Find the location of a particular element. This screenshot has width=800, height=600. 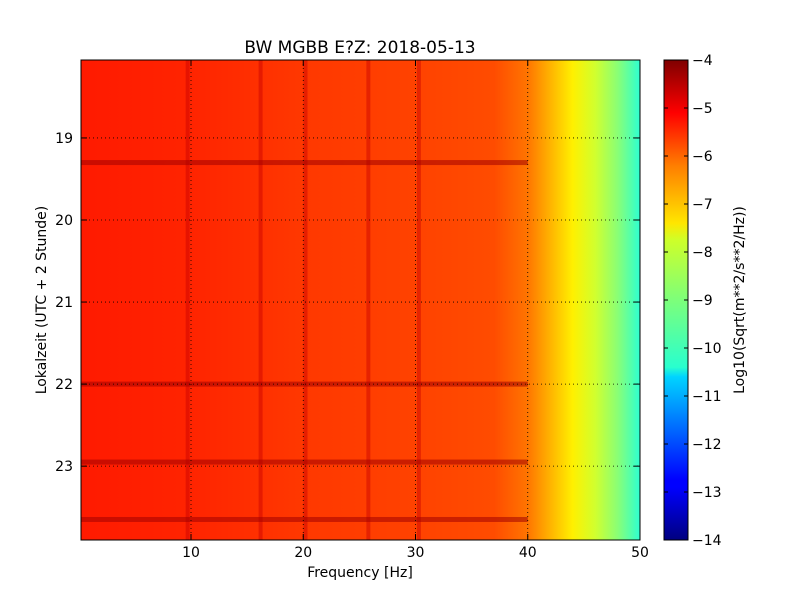

y-tick-label: 19 is located at coordinates (64, 139).